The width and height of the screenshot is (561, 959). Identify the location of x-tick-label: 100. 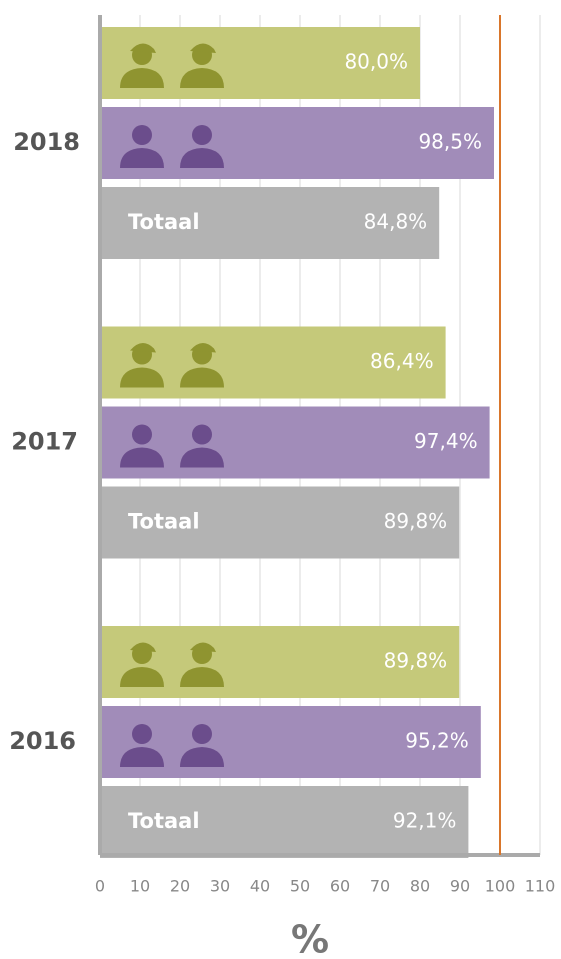
(500, 886).